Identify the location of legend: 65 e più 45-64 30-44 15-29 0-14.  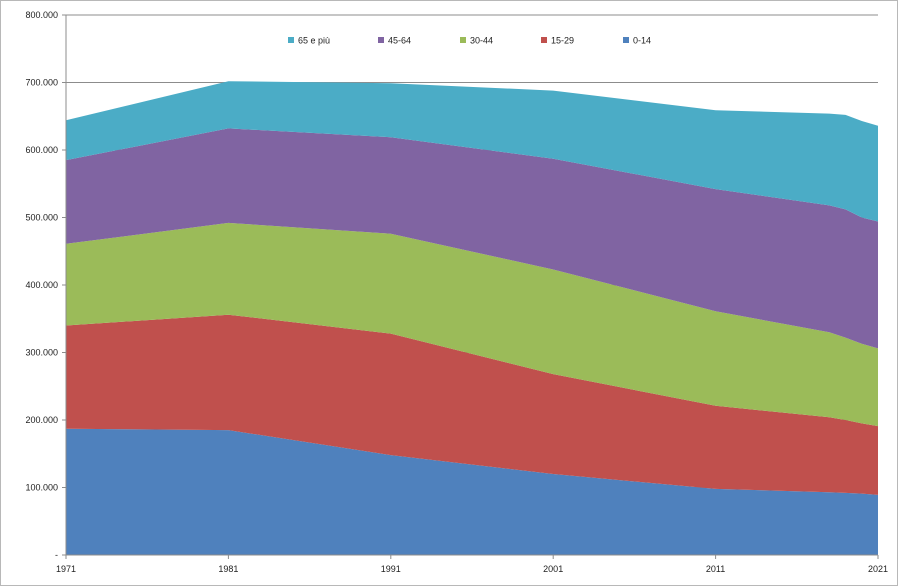
(469, 41).